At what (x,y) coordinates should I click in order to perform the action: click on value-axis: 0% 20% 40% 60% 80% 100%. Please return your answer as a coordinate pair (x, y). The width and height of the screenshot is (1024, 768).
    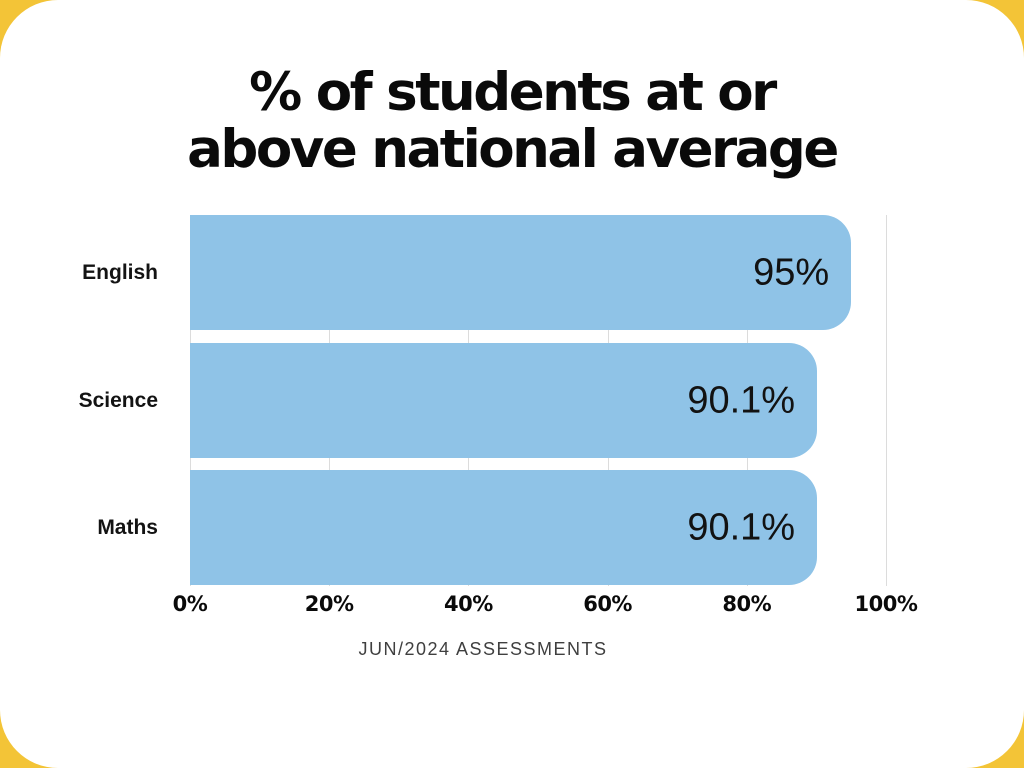
    Looking at the image, I should click on (545, 607).